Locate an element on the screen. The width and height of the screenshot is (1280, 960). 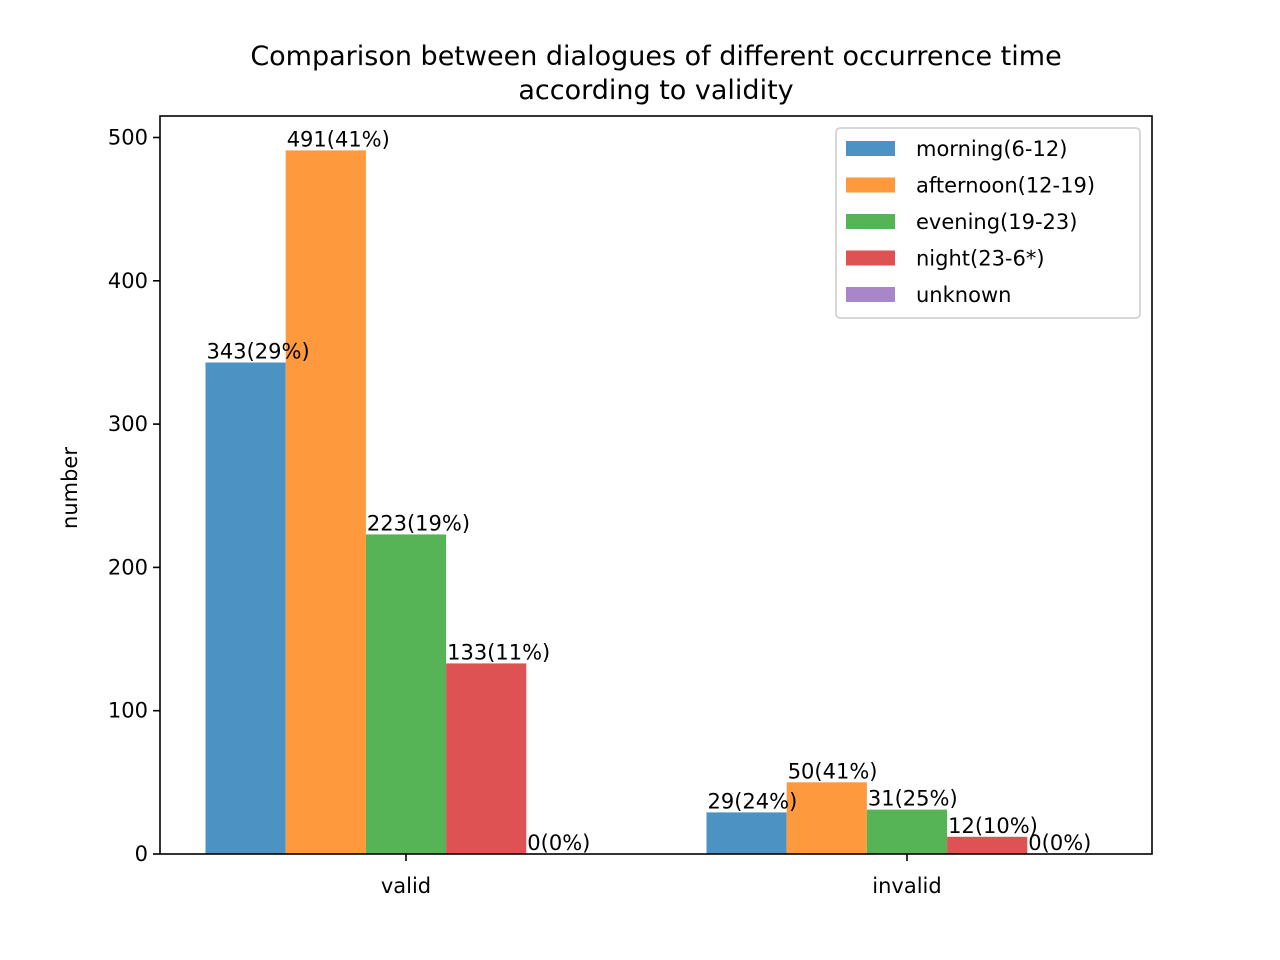
data-label-valid-4: 0(0%) is located at coordinates (558, 843).